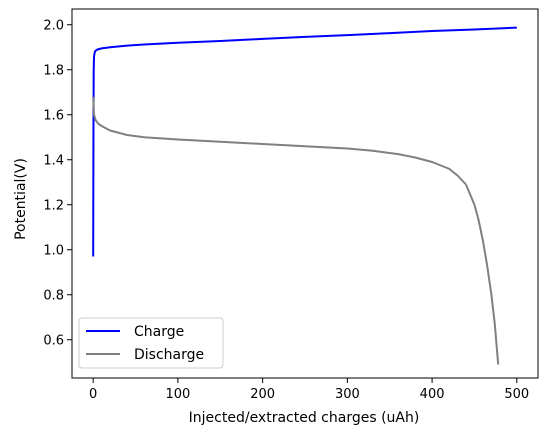 The image size is (552, 438). What do you see at coordinates (304, 418) in the screenshot?
I see `x-axis-label: Injected/extracted charges (uAh)` at bounding box center [304, 418].